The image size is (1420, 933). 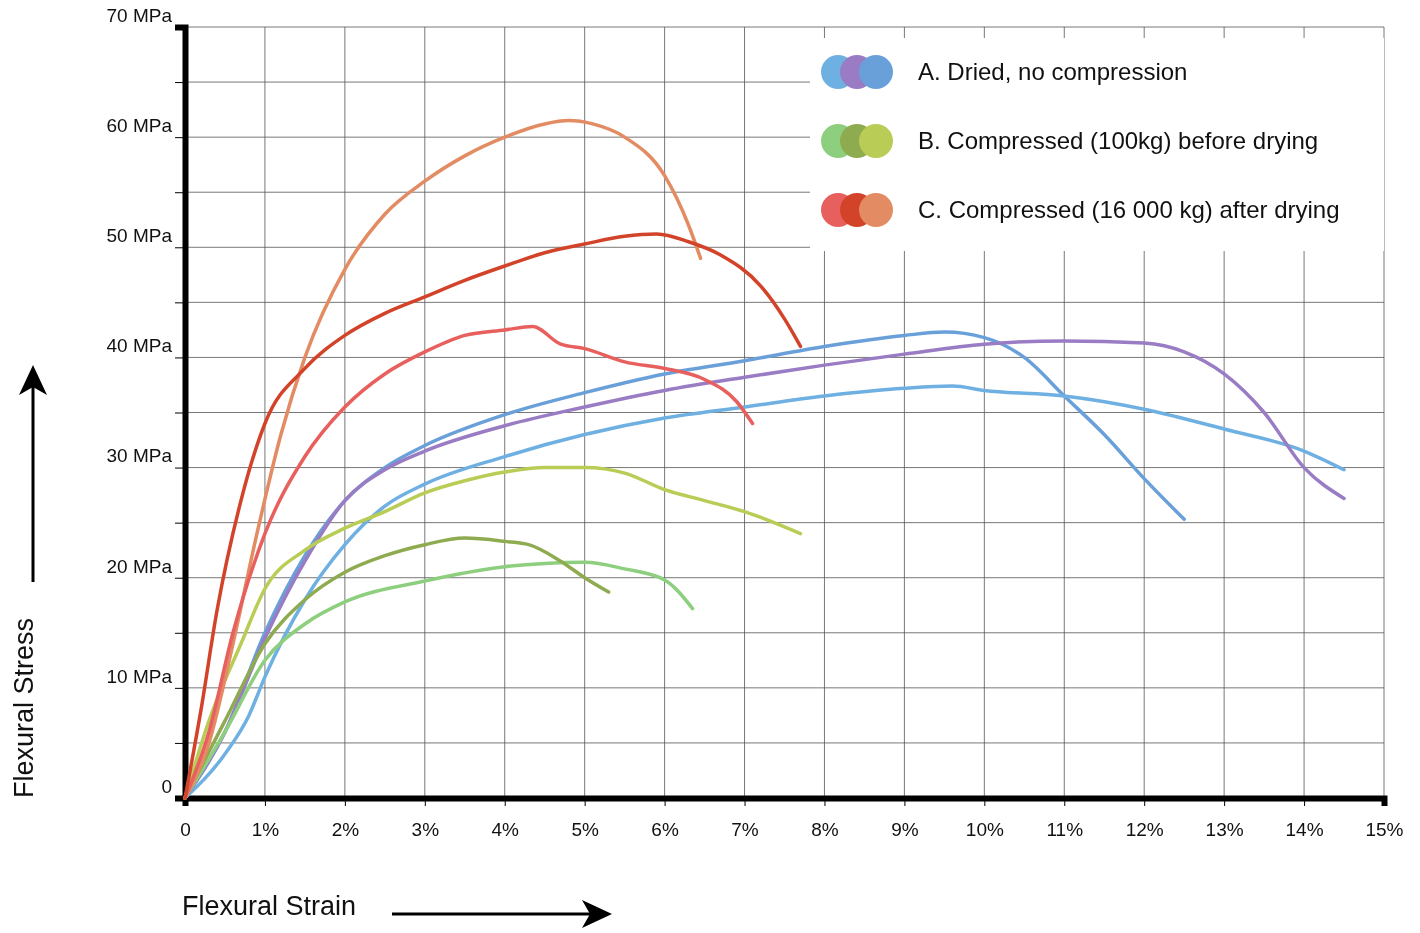 What do you see at coordinates (1224, 829) in the screenshot?
I see `x-tick-label: 13%` at bounding box center [1224, 829].